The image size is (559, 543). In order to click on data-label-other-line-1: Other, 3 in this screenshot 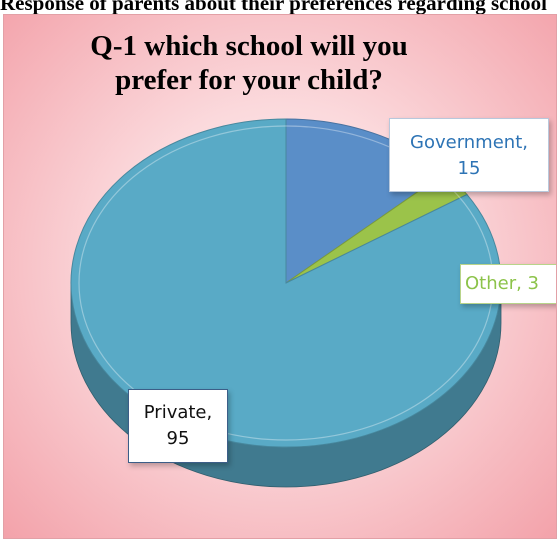, I will do `click(502, 283)`.